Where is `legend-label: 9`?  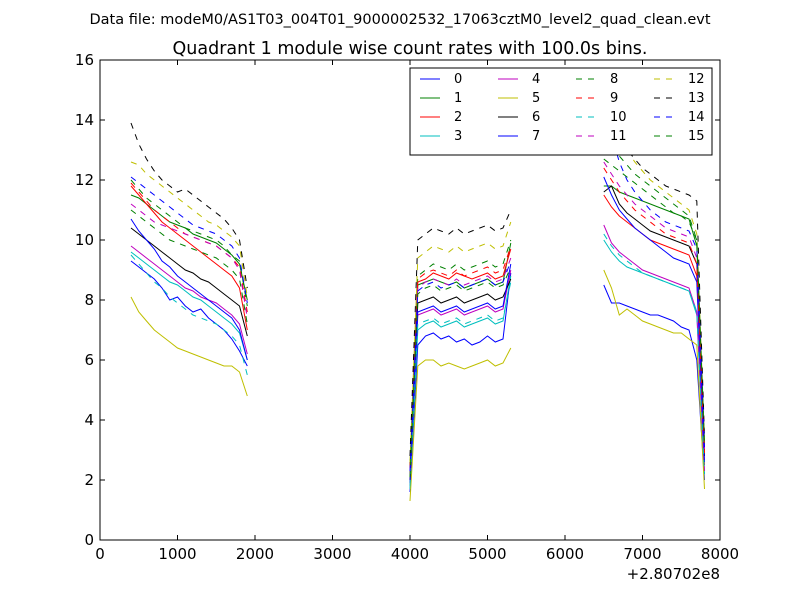
legend-label: 9 is located at coordinates (614, 98).